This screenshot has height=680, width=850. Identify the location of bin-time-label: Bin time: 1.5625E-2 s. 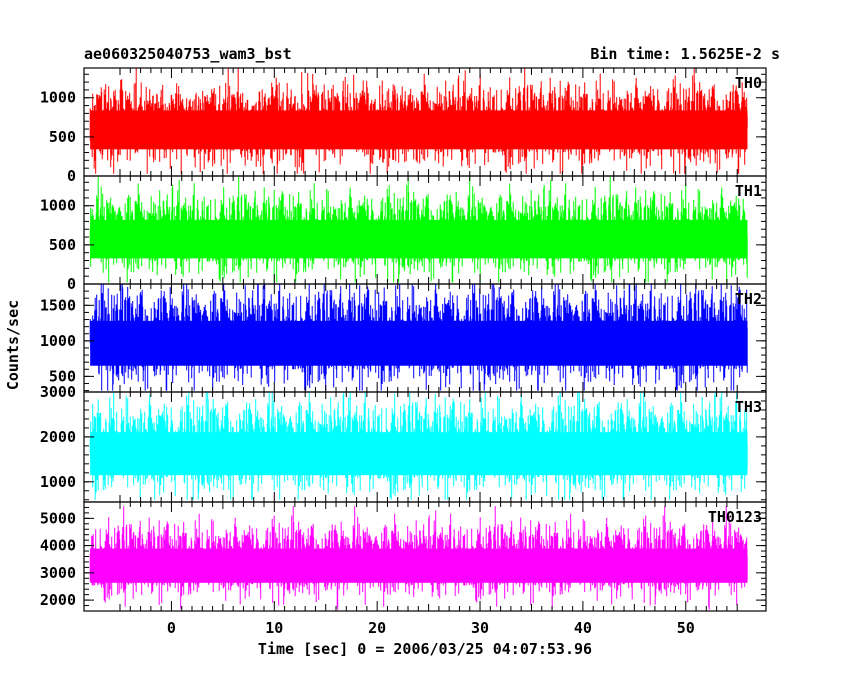
(685, 54).